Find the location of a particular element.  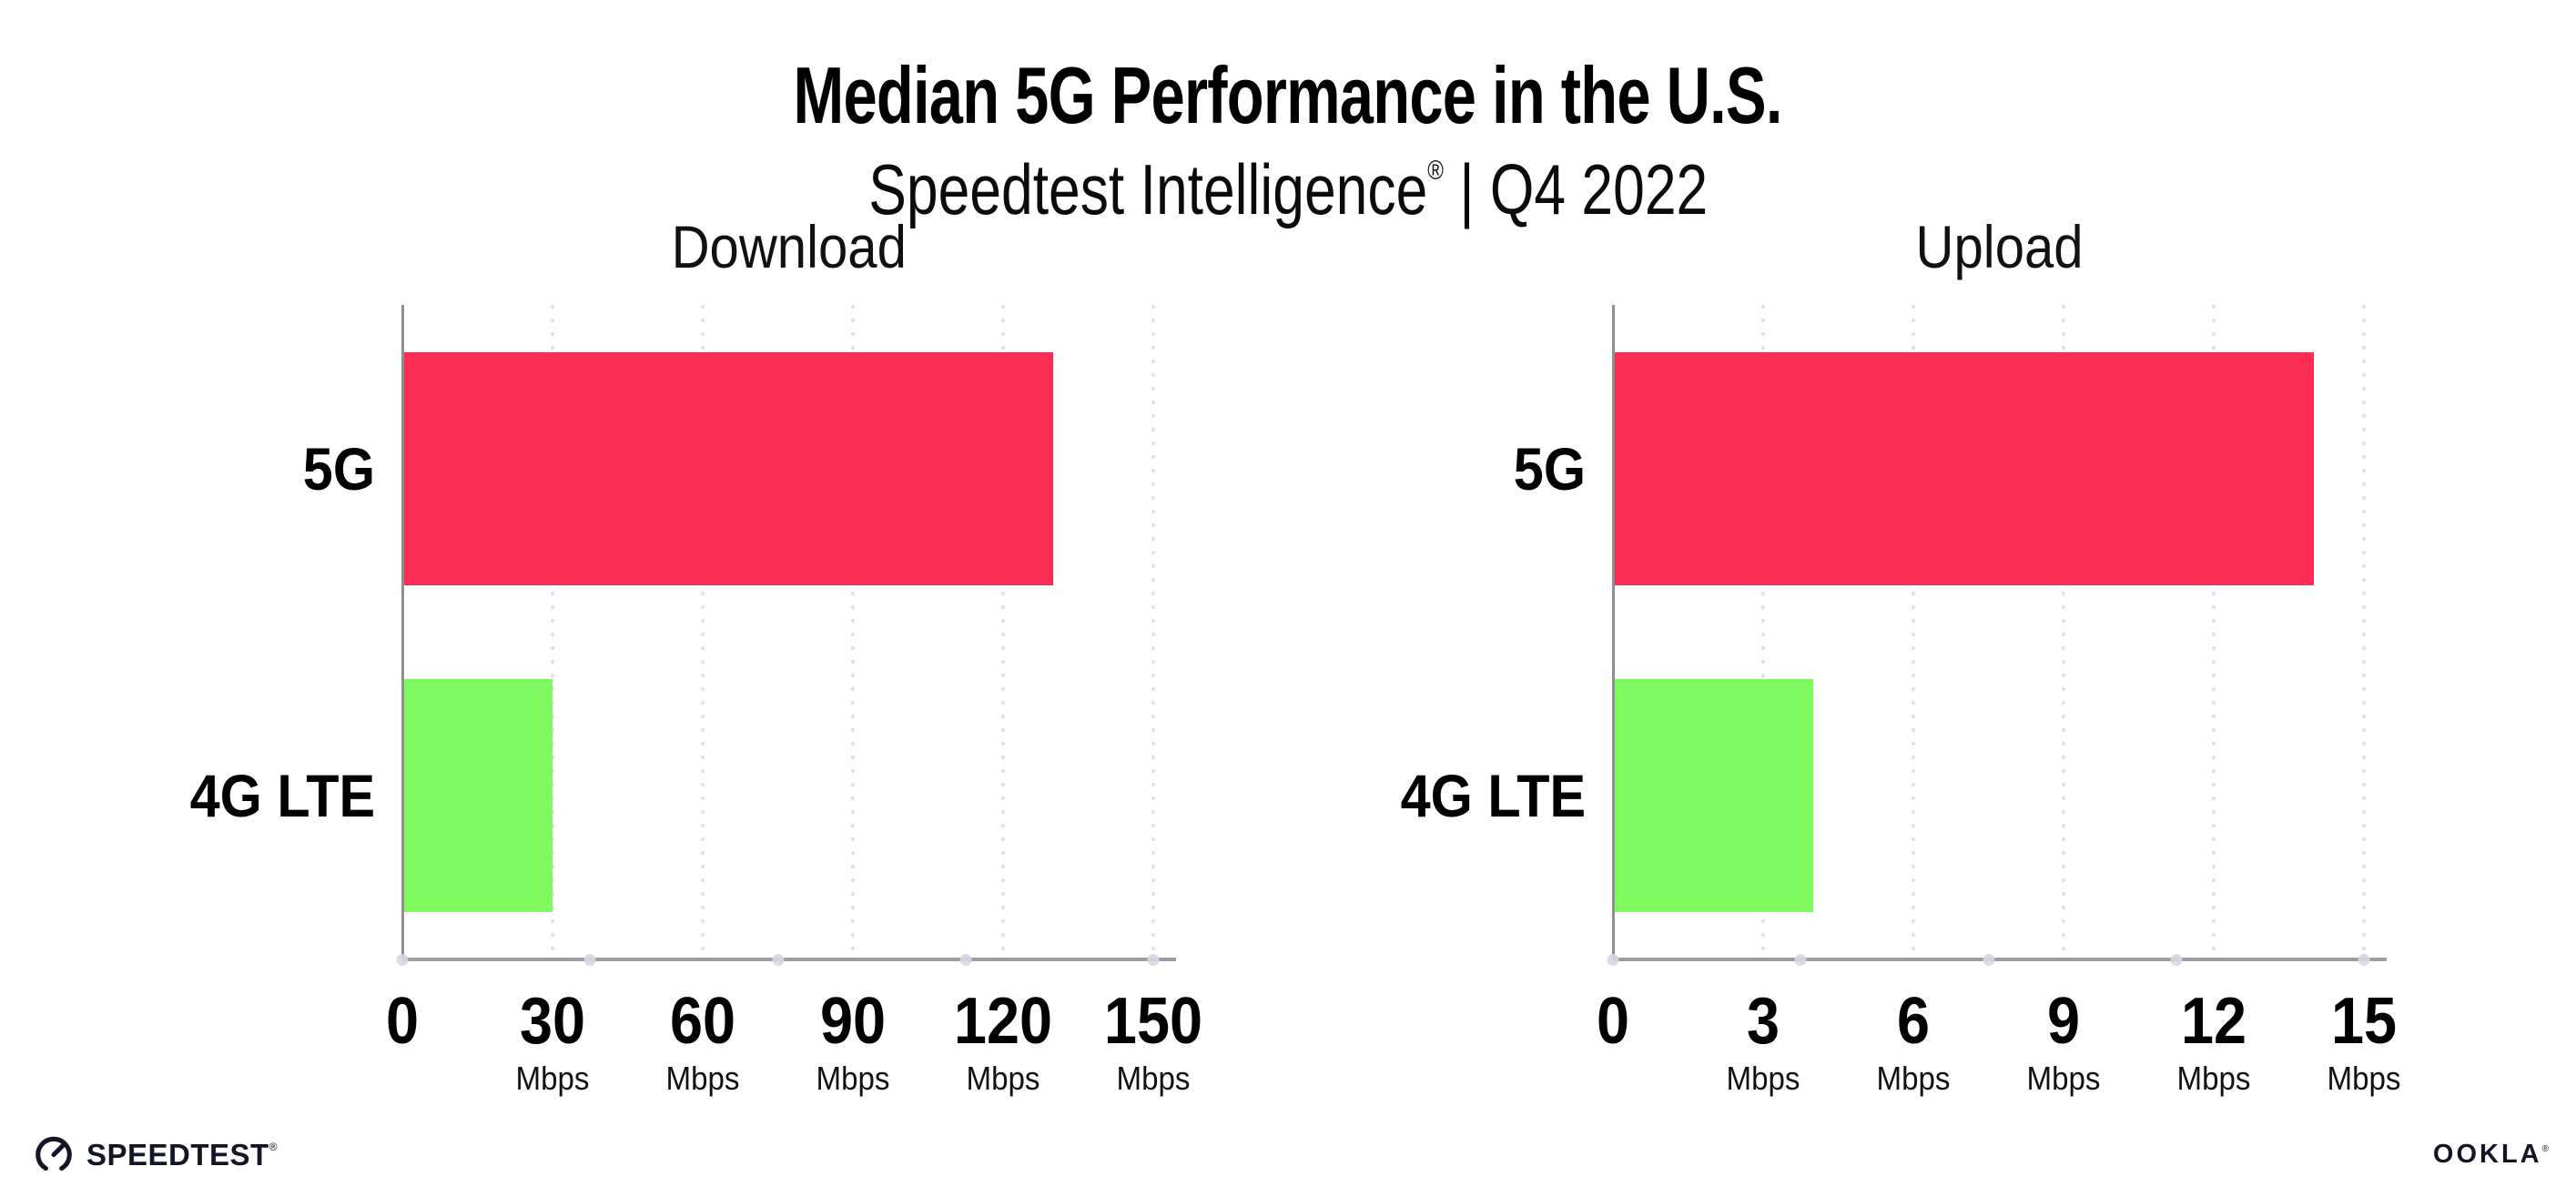

ookla-wordmark: OOKLA is located at coordinates (2487, 1154).